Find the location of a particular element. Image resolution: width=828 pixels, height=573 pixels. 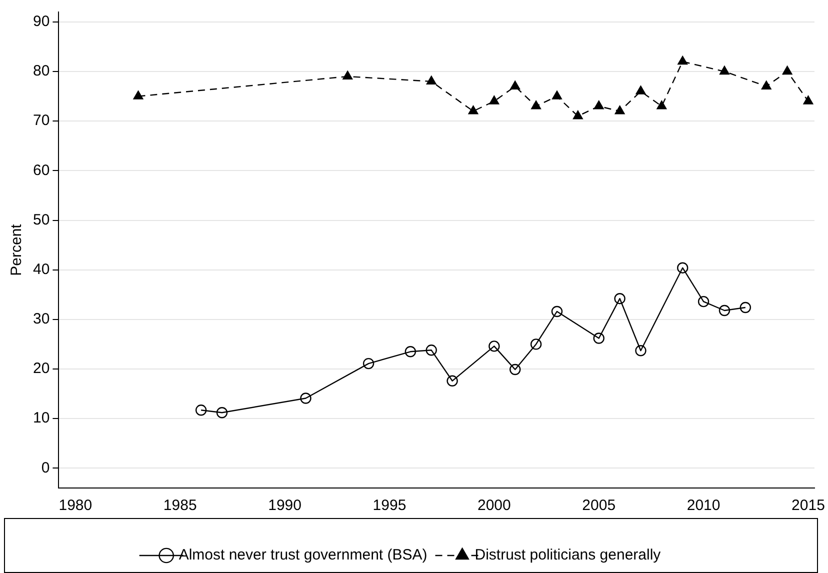

y-tick-label: 0 is located at coordinates (45, 467).